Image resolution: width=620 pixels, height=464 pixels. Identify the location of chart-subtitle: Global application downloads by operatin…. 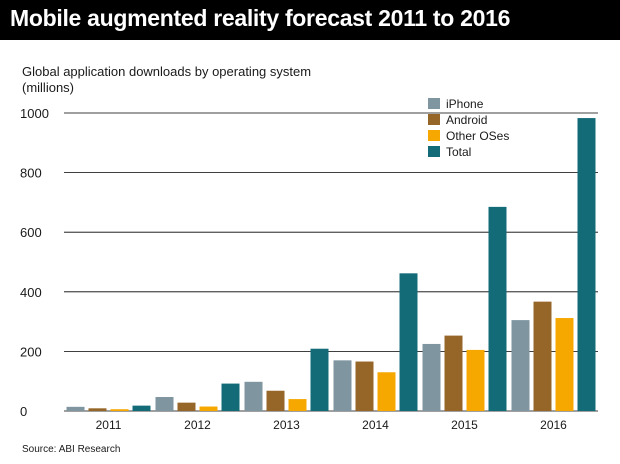
(167, 71).